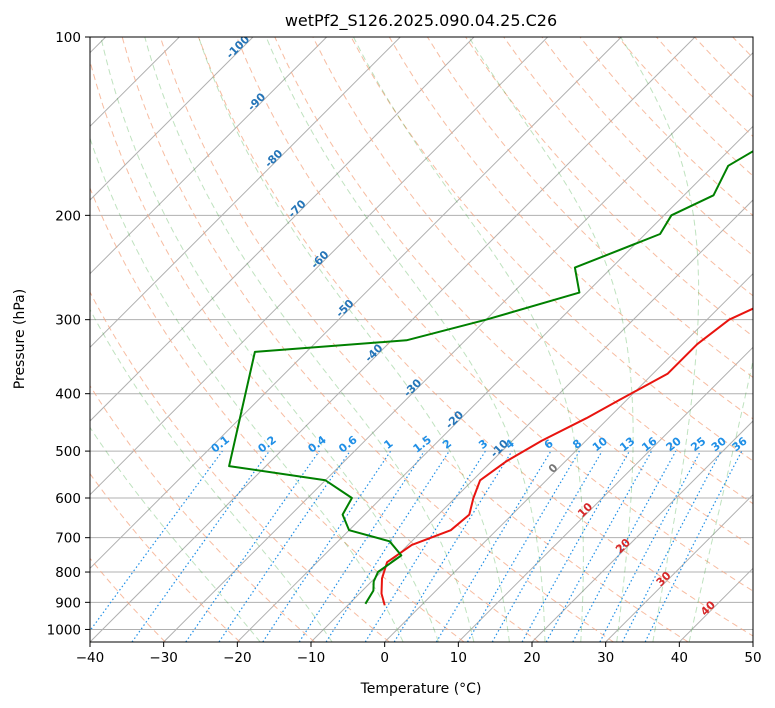  I want to click on x-tick-label: −20, so click(237, 658).